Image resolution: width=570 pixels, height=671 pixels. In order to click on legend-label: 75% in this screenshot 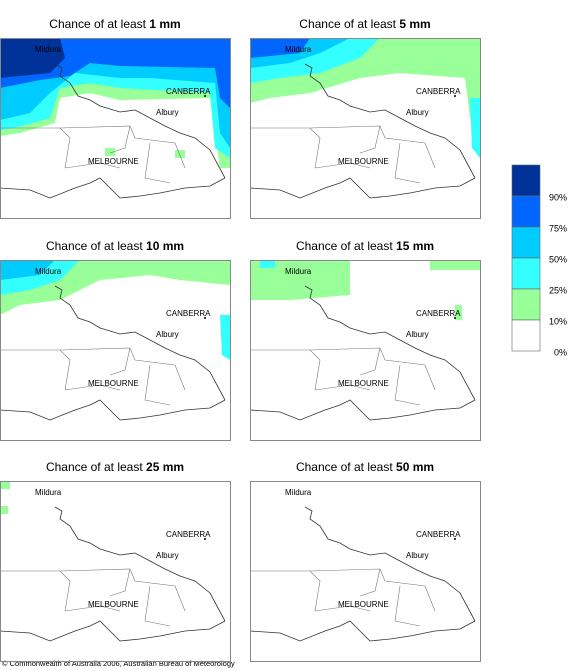, I will do `click(558, 228)`.